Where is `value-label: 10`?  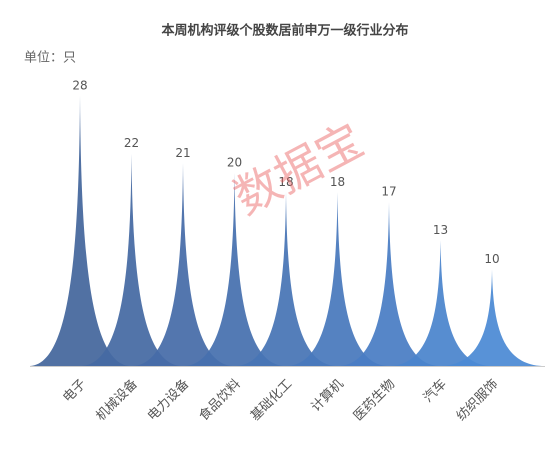 value-label: 10 is located at coordinates (491, 259).